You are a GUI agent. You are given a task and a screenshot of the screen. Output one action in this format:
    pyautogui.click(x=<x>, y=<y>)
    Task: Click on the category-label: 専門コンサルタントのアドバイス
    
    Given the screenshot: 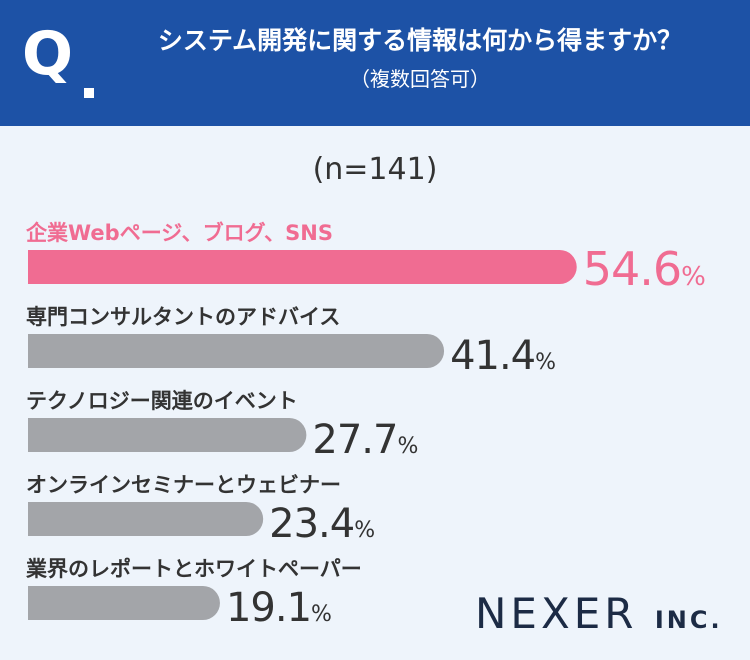 What is the action you would take?
    pyautogui.click(x=183, y=317)
    